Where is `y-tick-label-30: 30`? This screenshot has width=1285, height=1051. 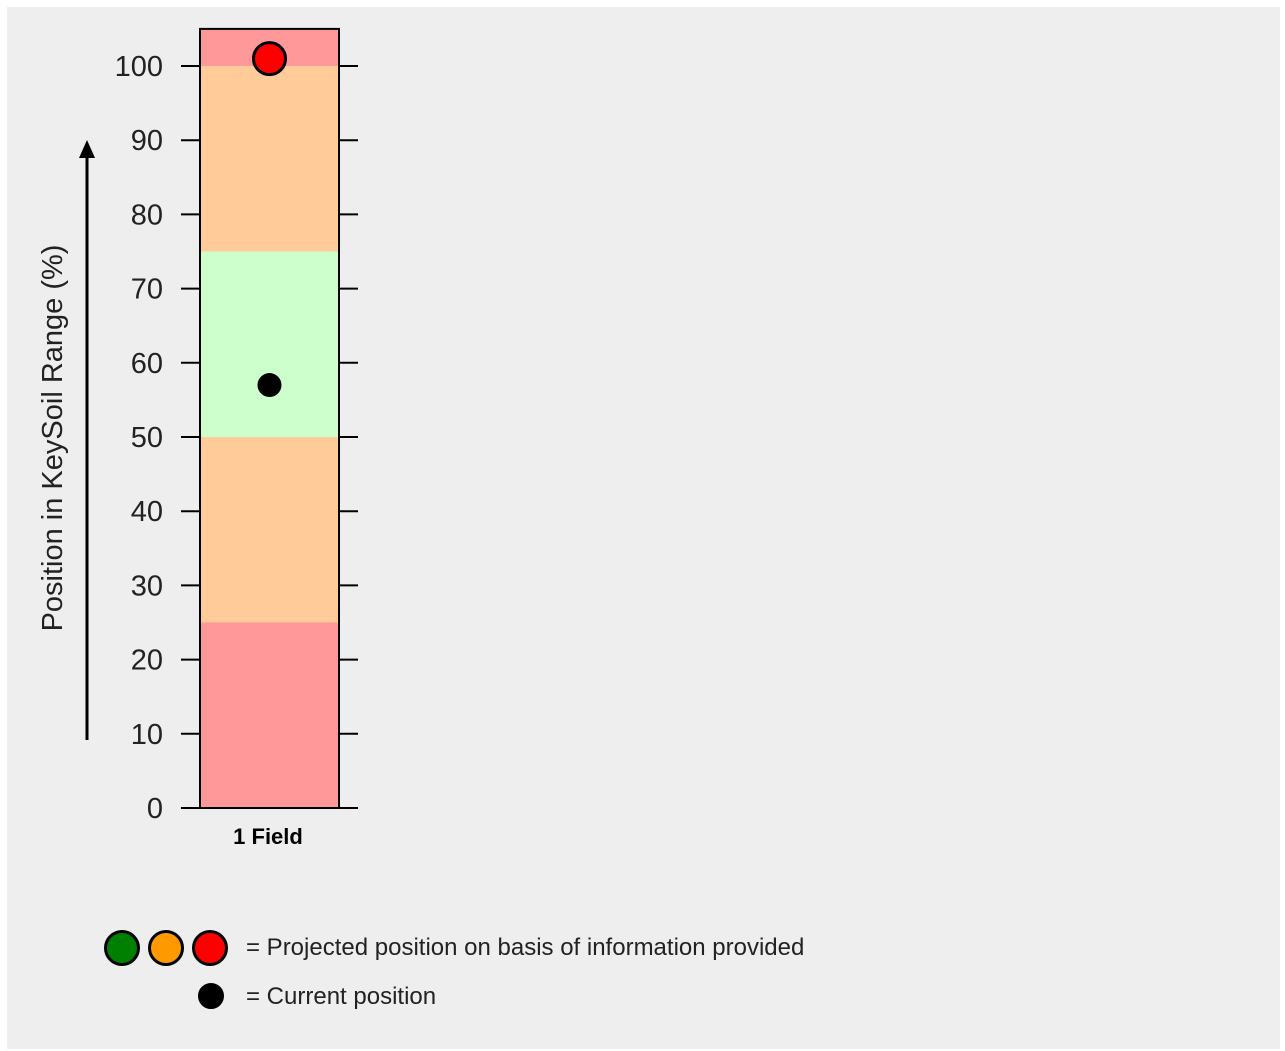
y-tick-label-30: 30 is located at coordinates (147, 586).